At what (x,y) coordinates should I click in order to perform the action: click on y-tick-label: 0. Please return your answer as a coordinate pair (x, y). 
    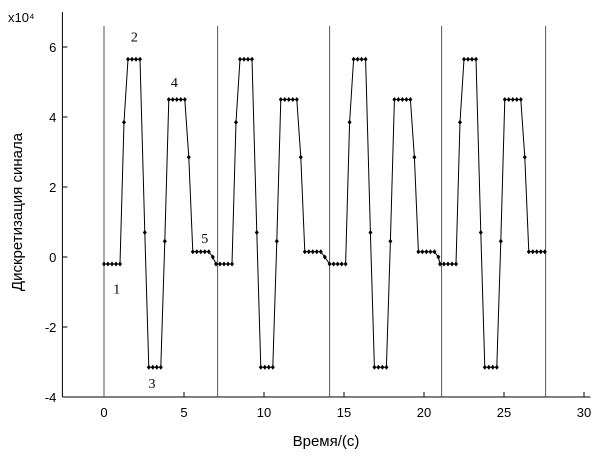
    Looking at the image, I should click on (52, 257).